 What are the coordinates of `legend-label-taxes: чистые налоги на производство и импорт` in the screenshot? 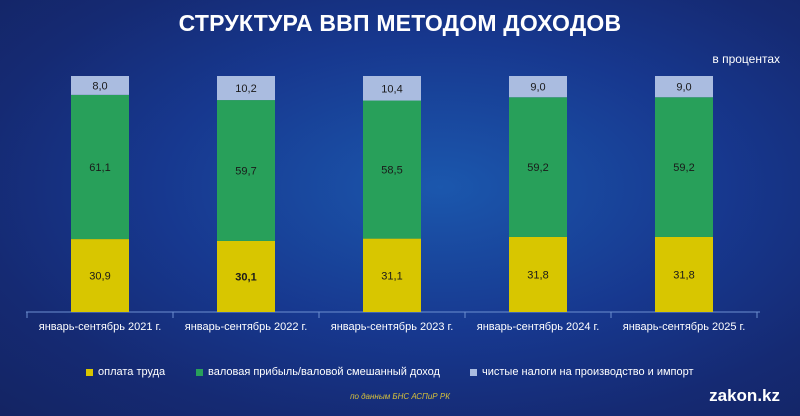 It's located at (588, 372).